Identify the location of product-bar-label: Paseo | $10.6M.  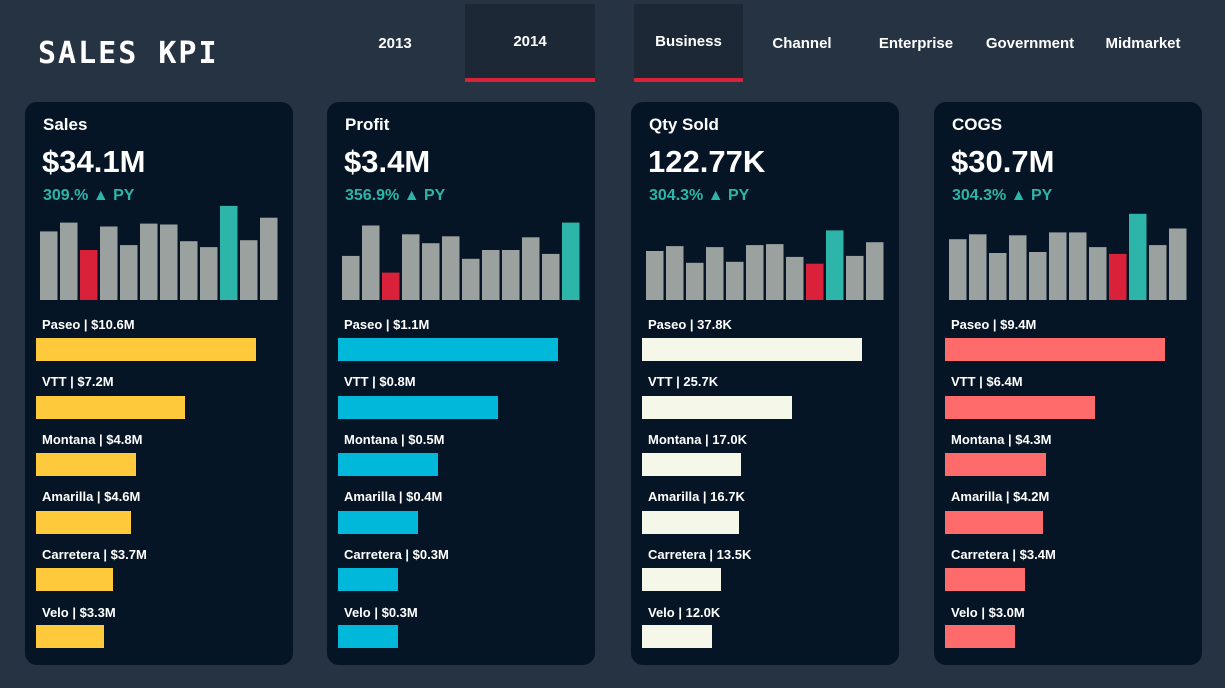
(88, 324).